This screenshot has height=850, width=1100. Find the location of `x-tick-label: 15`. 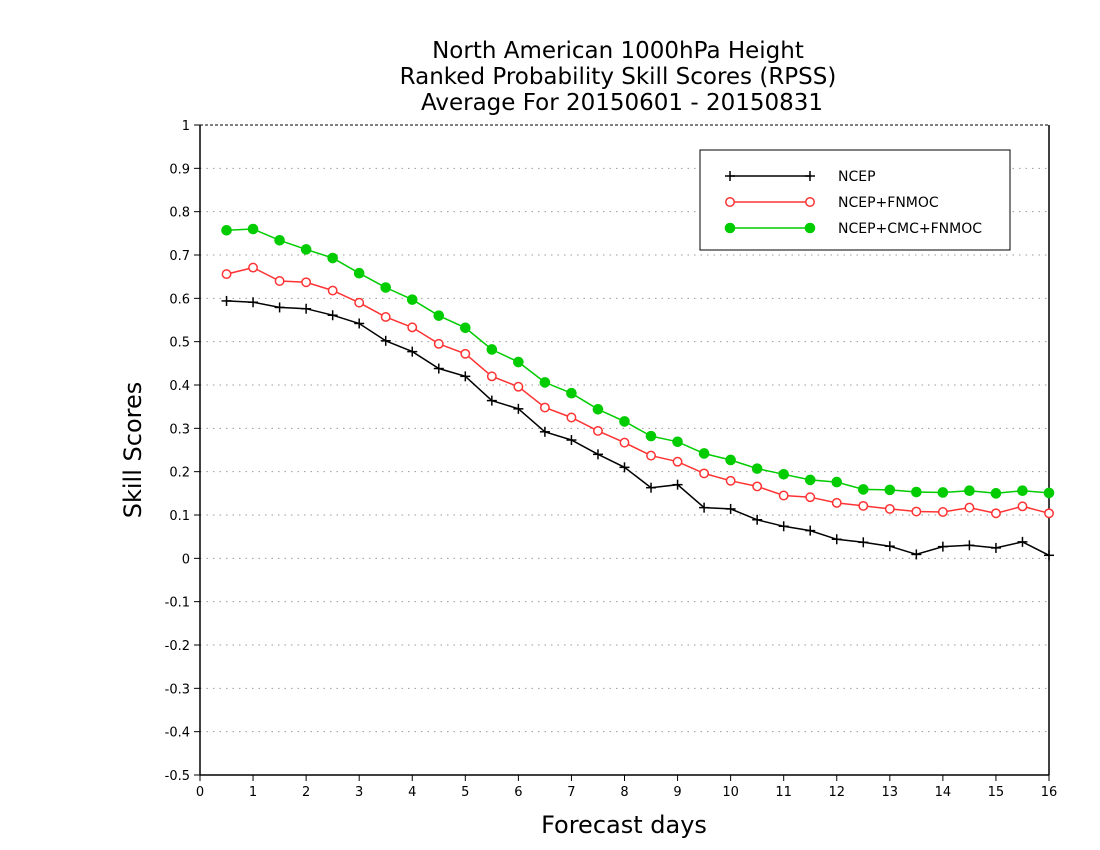

x-tick-label: 15 is located at coordinates (996, 792).